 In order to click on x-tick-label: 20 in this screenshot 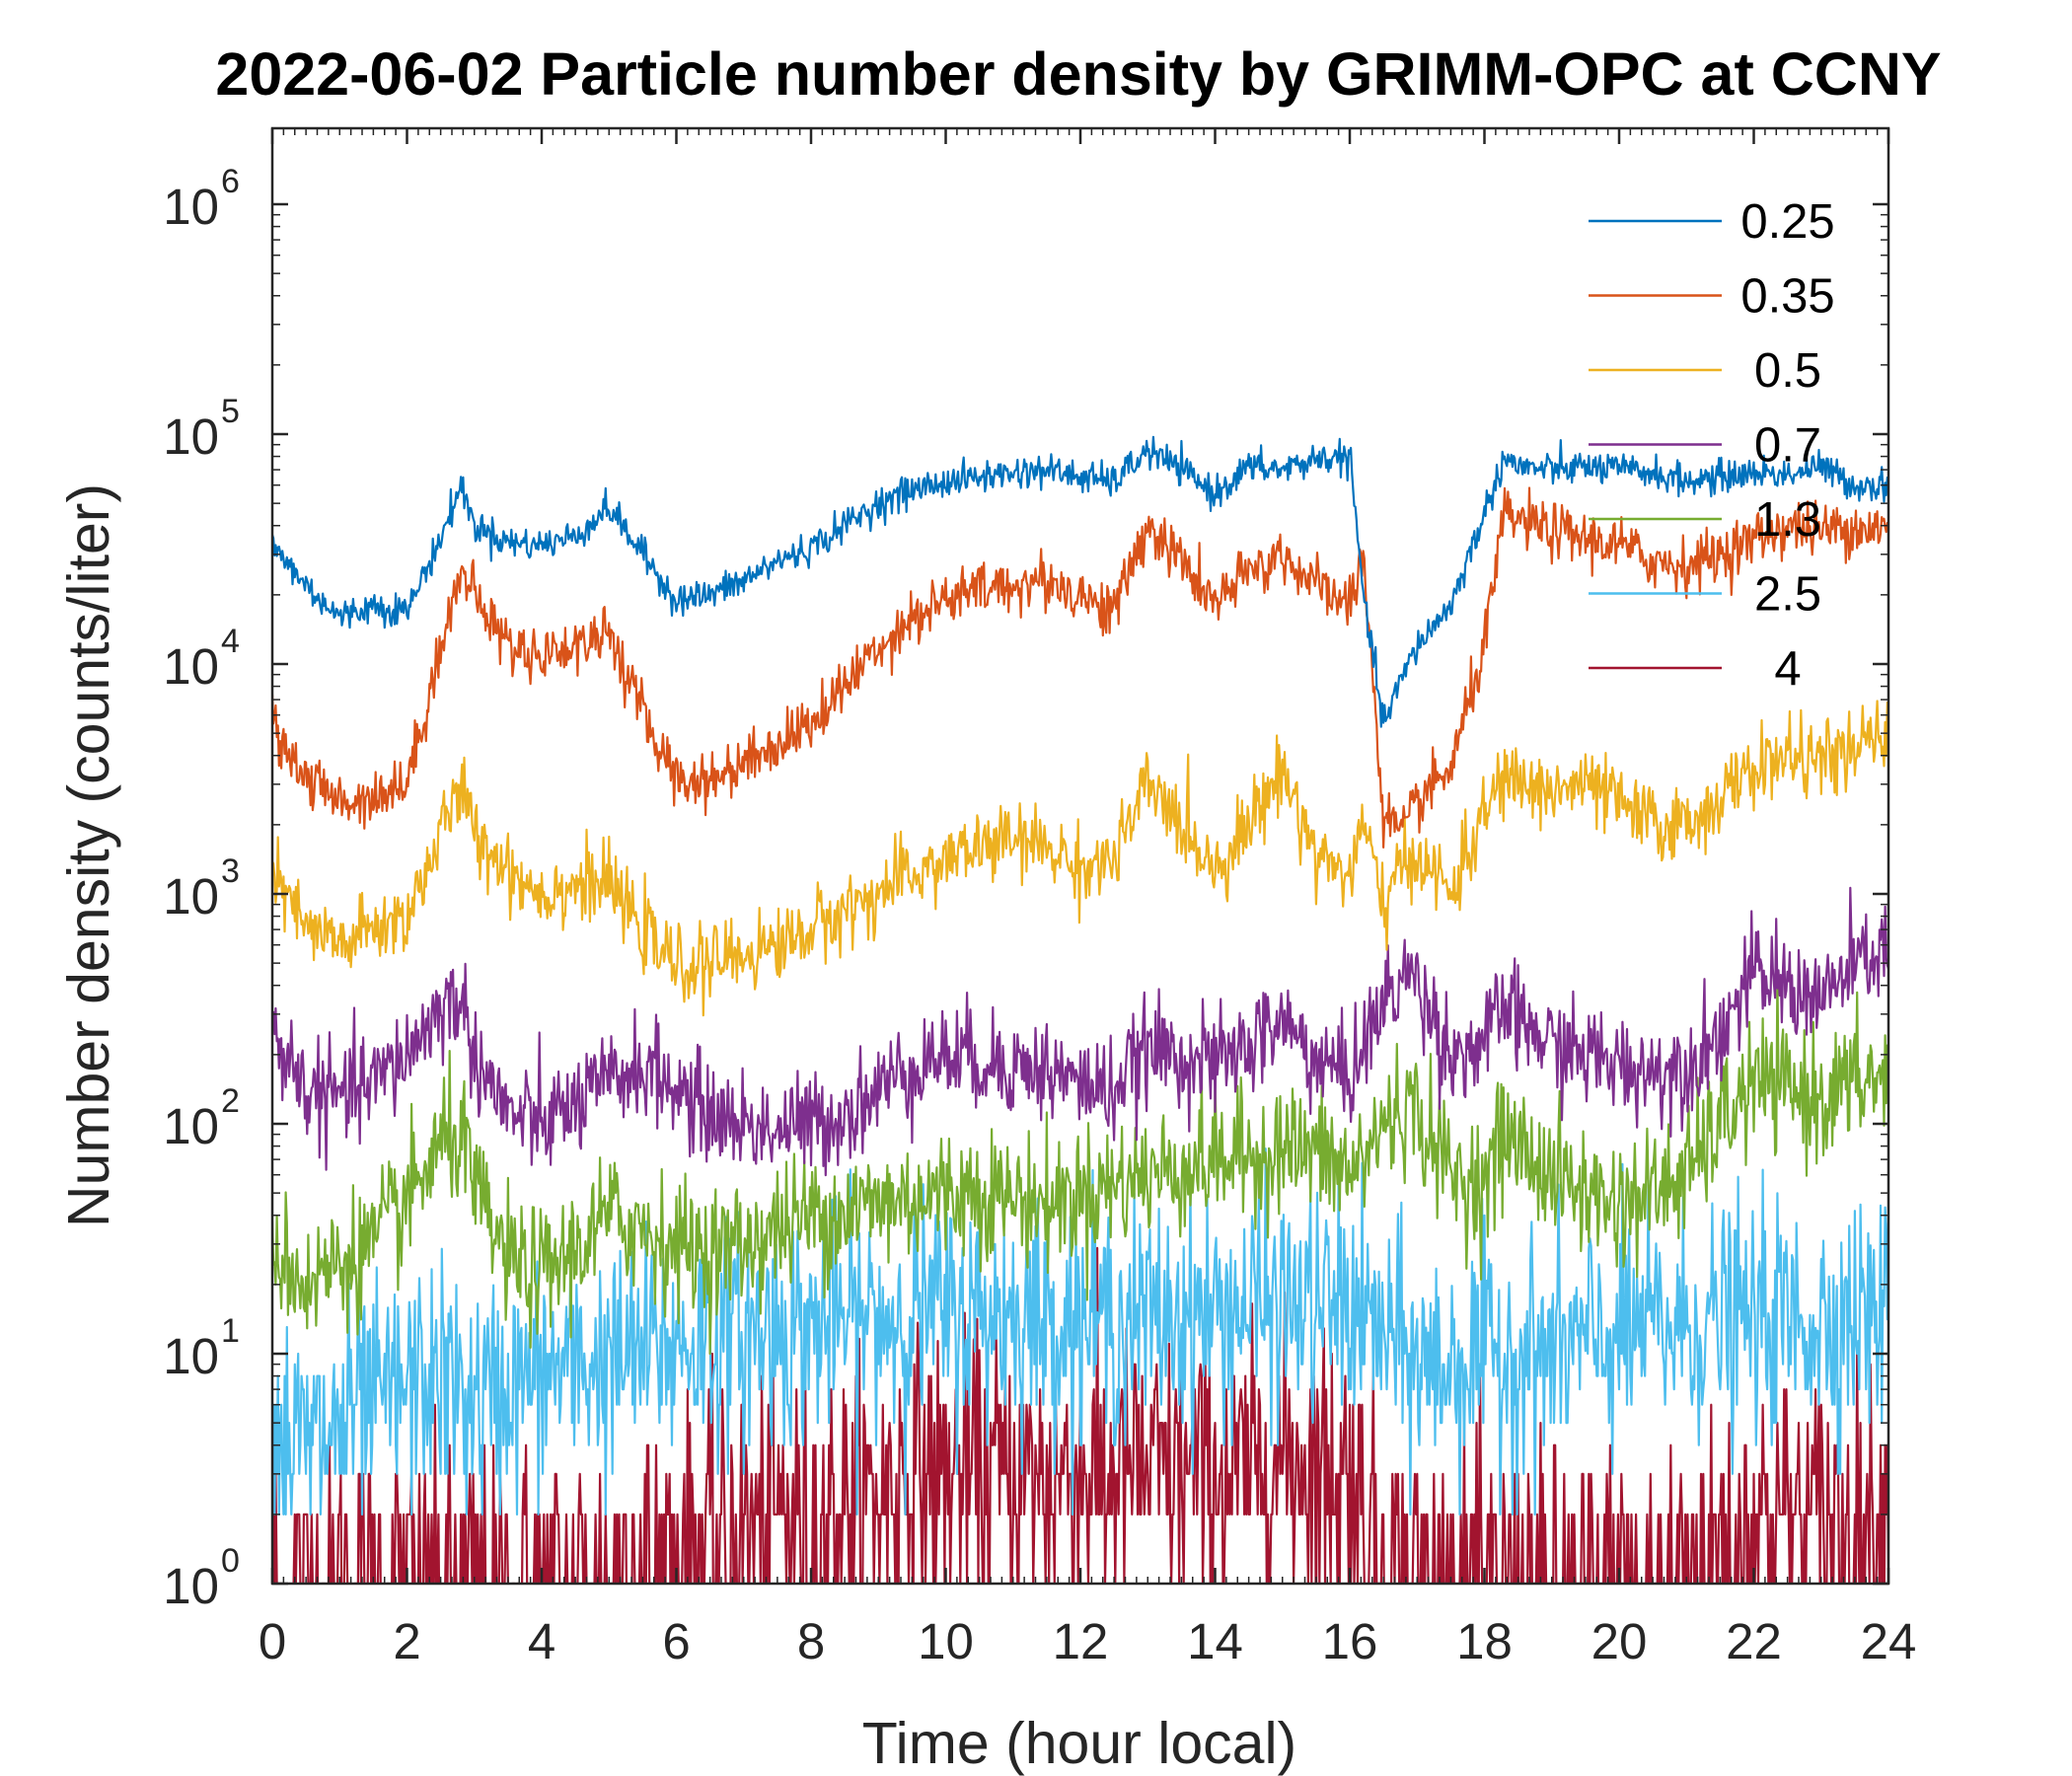, I will do `click(1620, 1641)`.